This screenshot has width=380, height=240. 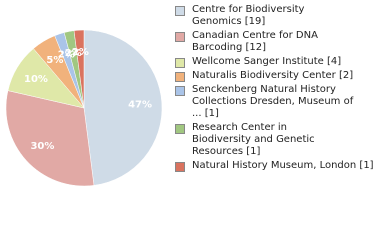 I want to click on legend-item: Canadian Centre for DNA Barcoding [12], so click(x=277, y=42).